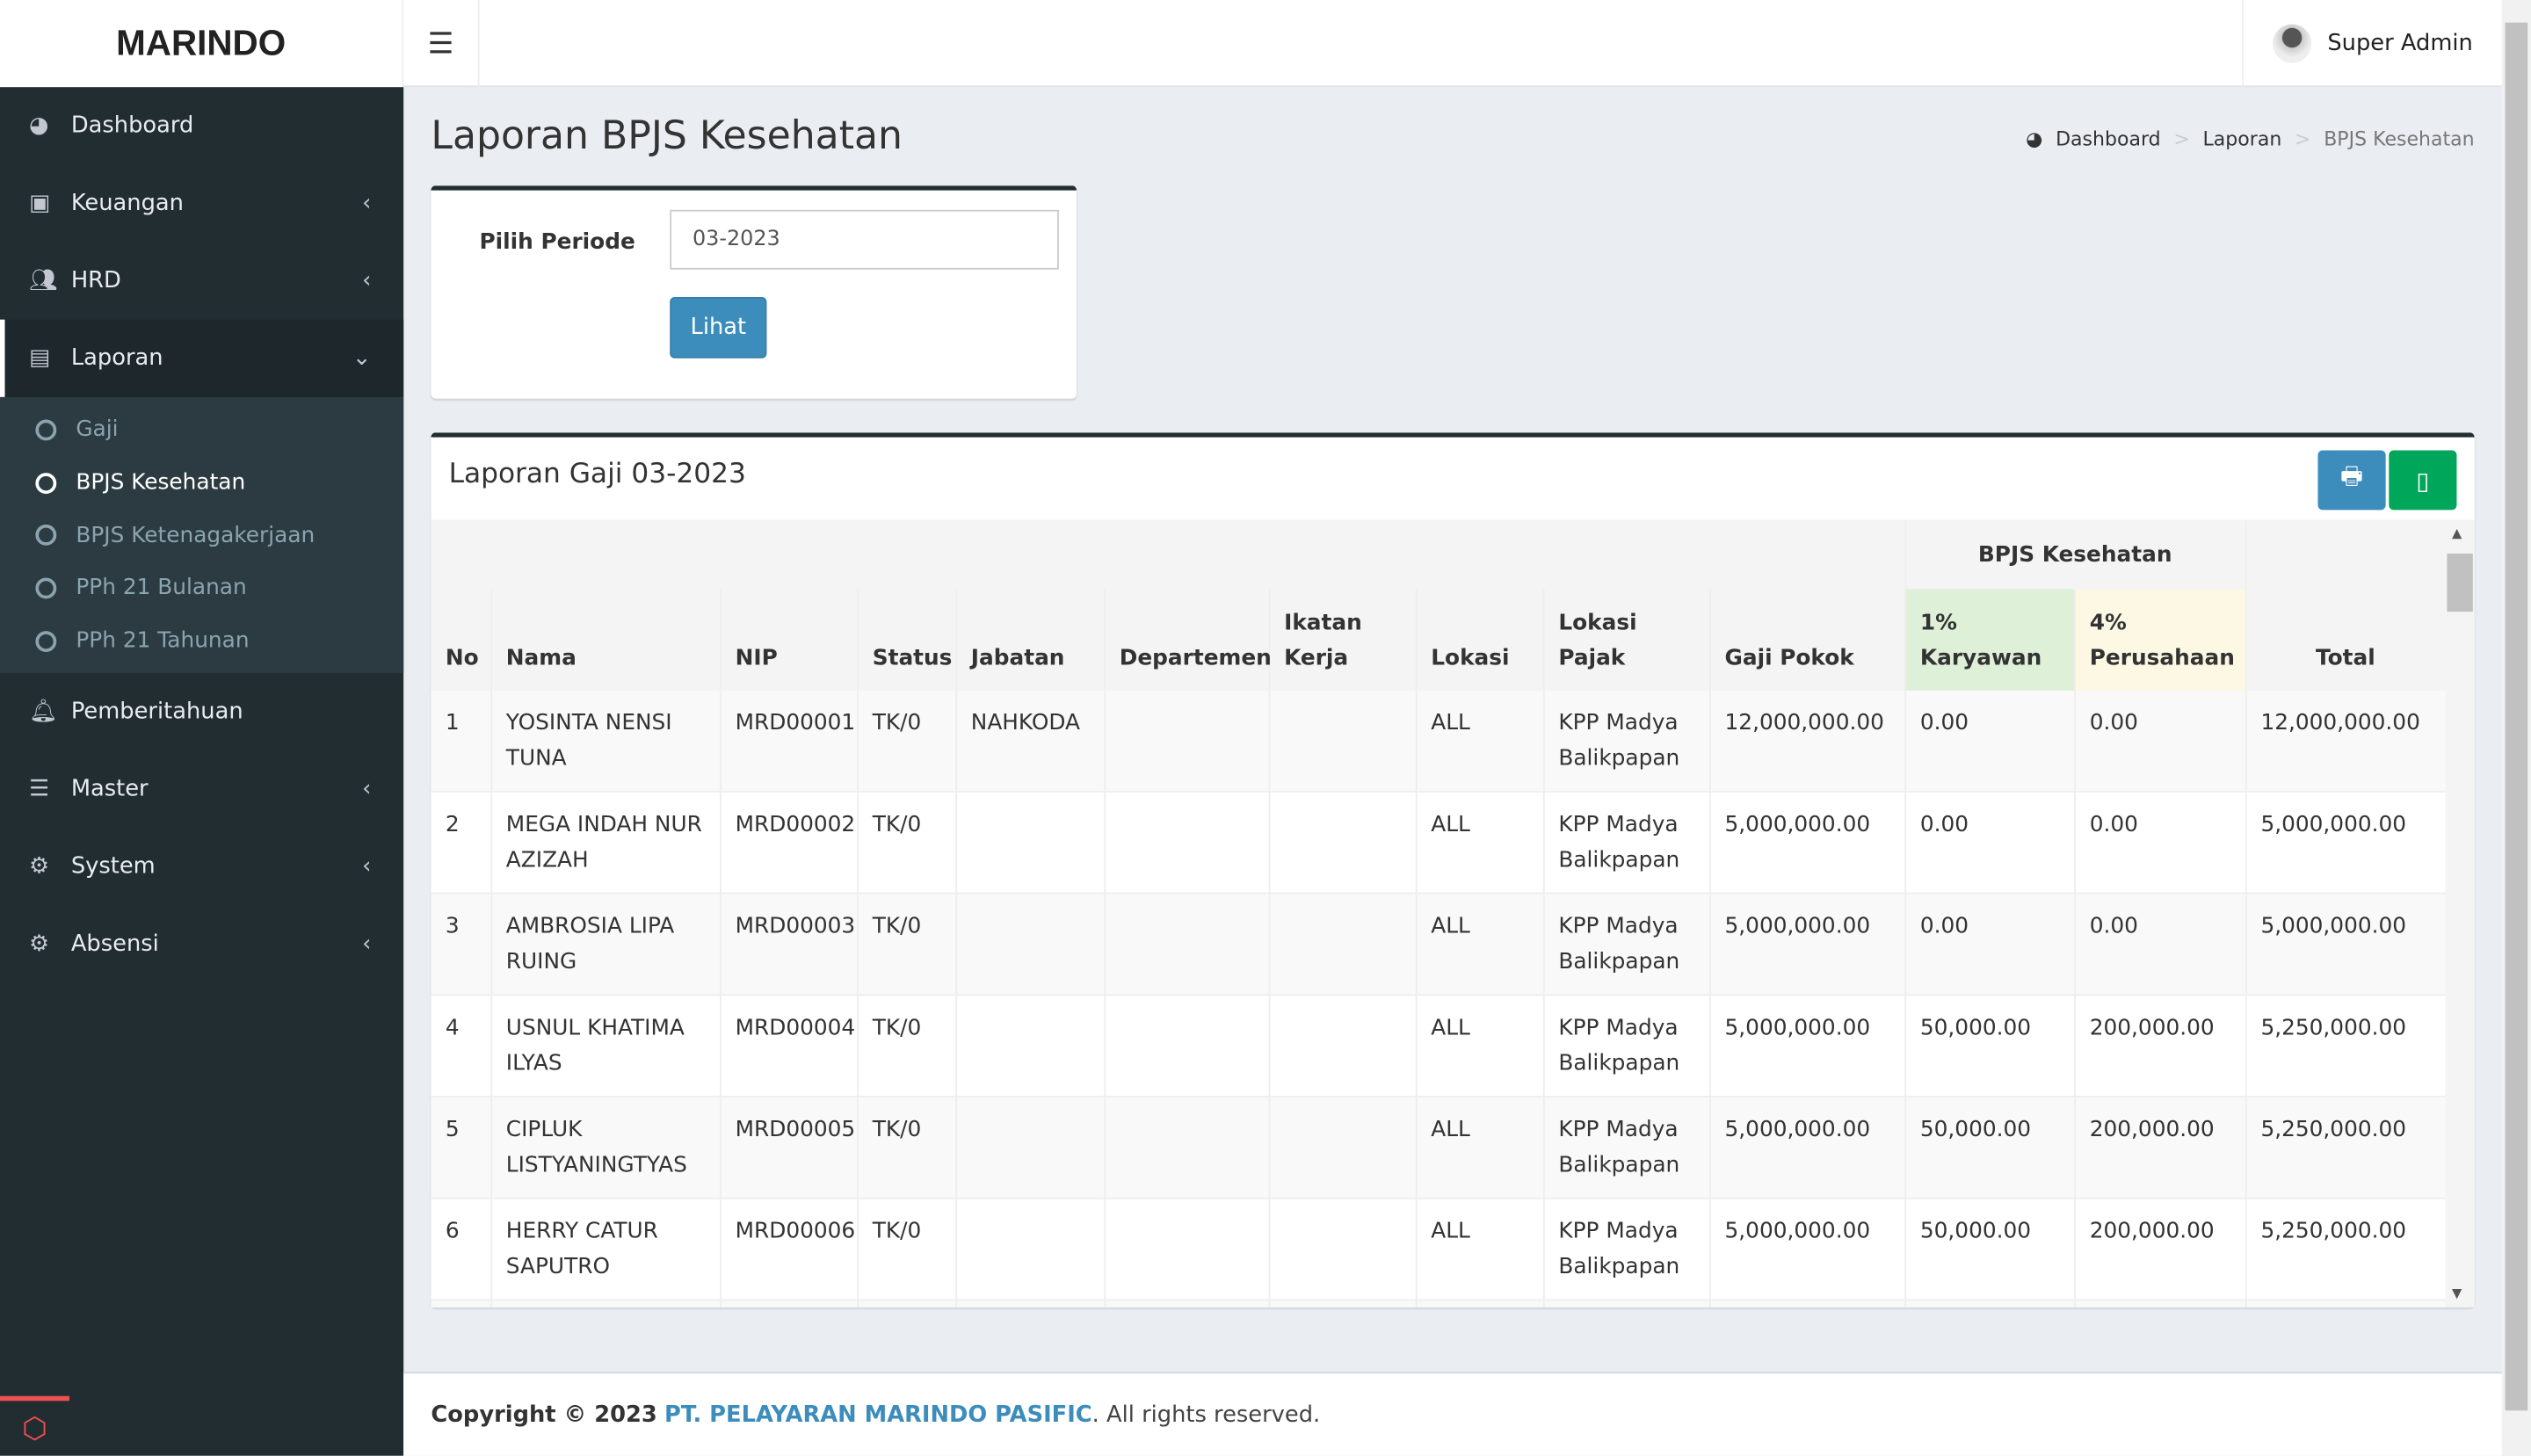  Describe the element at coordinates (115, 945) in the screenshot. I see `sidebar-item-label: Absensi` at that location.